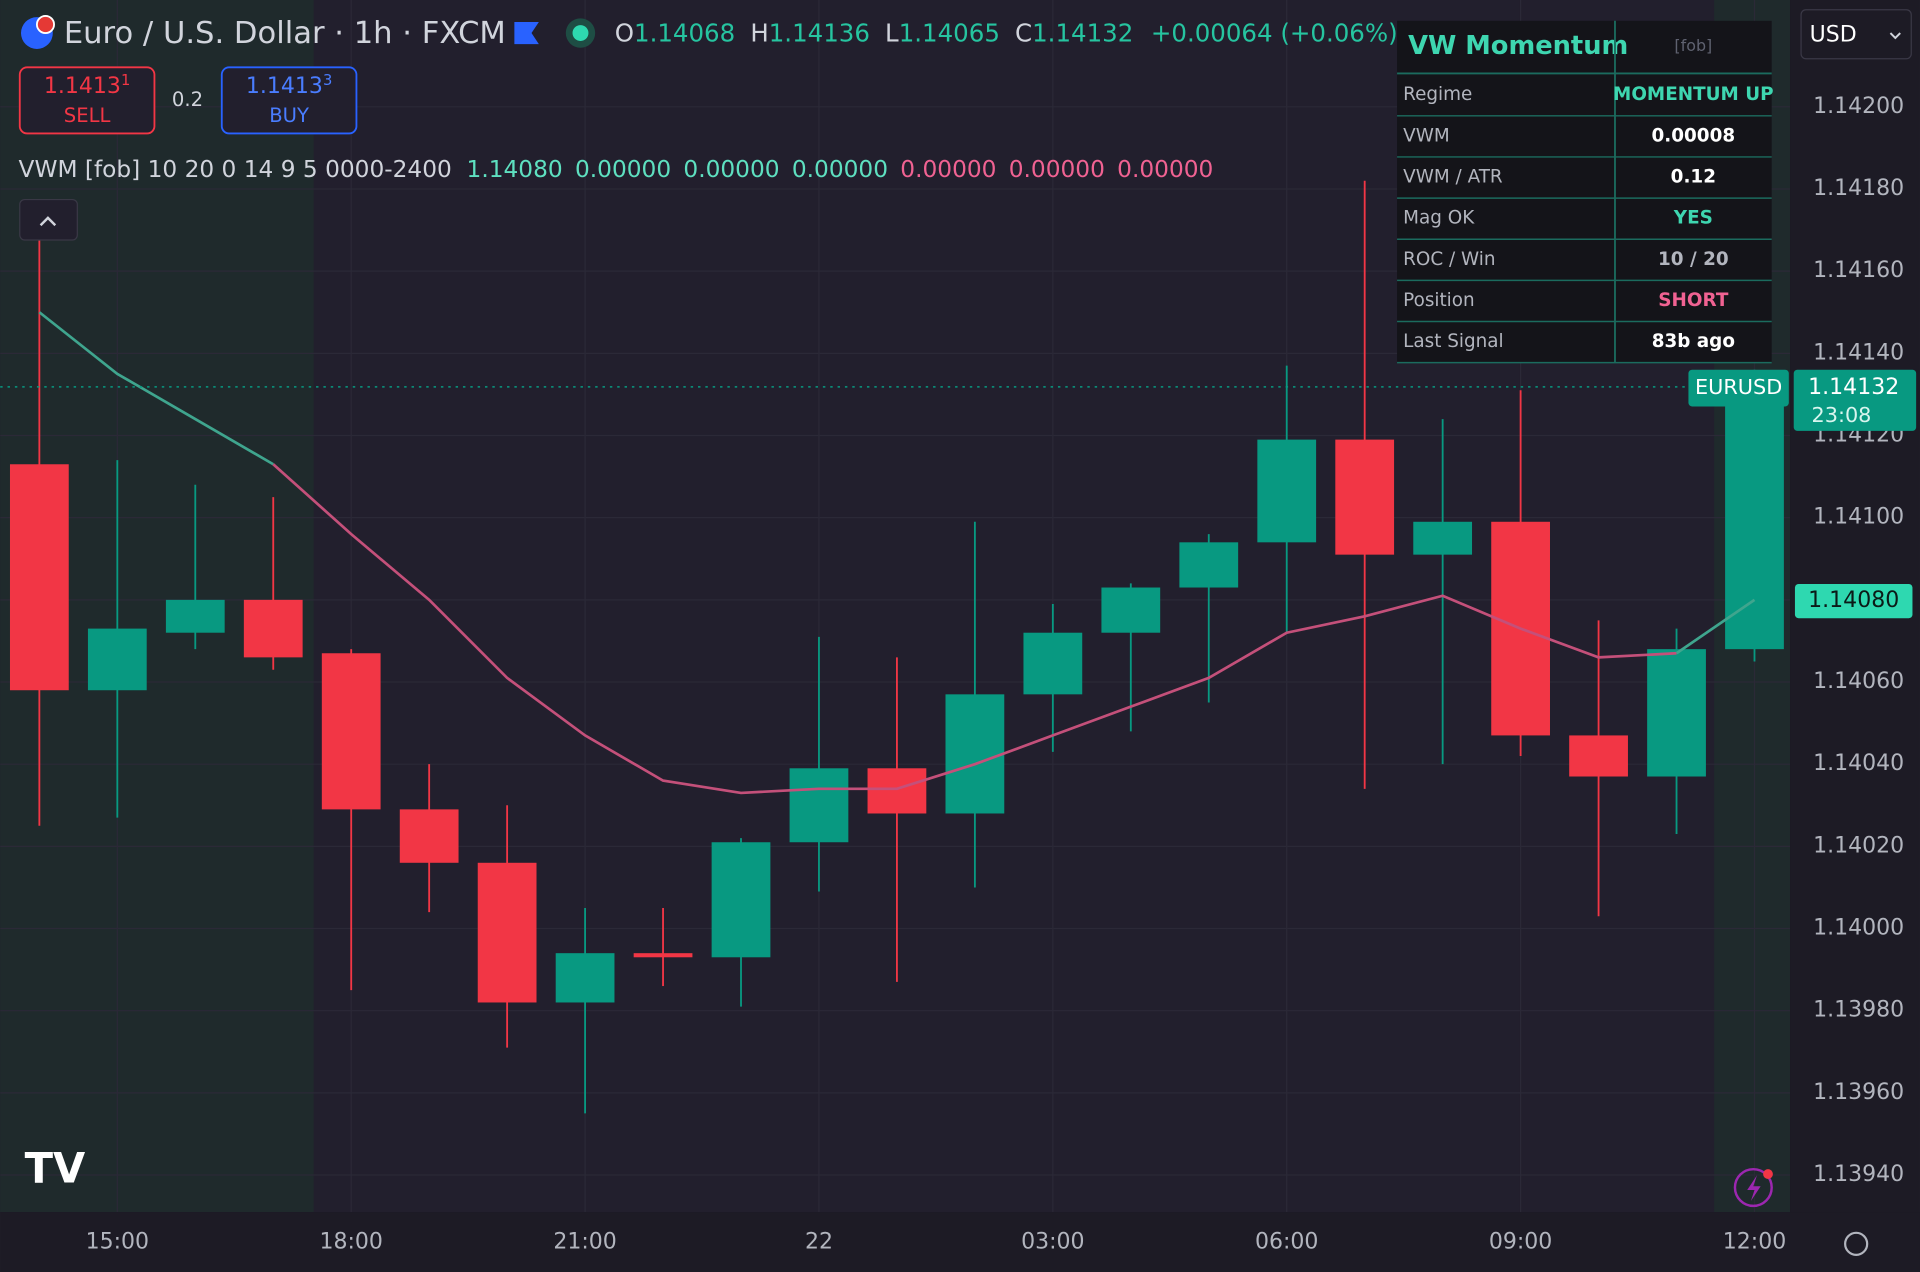 The width and height of the screenshot is (1920, 1272). What do you see at coordinates (1439, 218) in the screenshot?
I see `panel-label: Mag OK` at bounding box center [1439, 218].